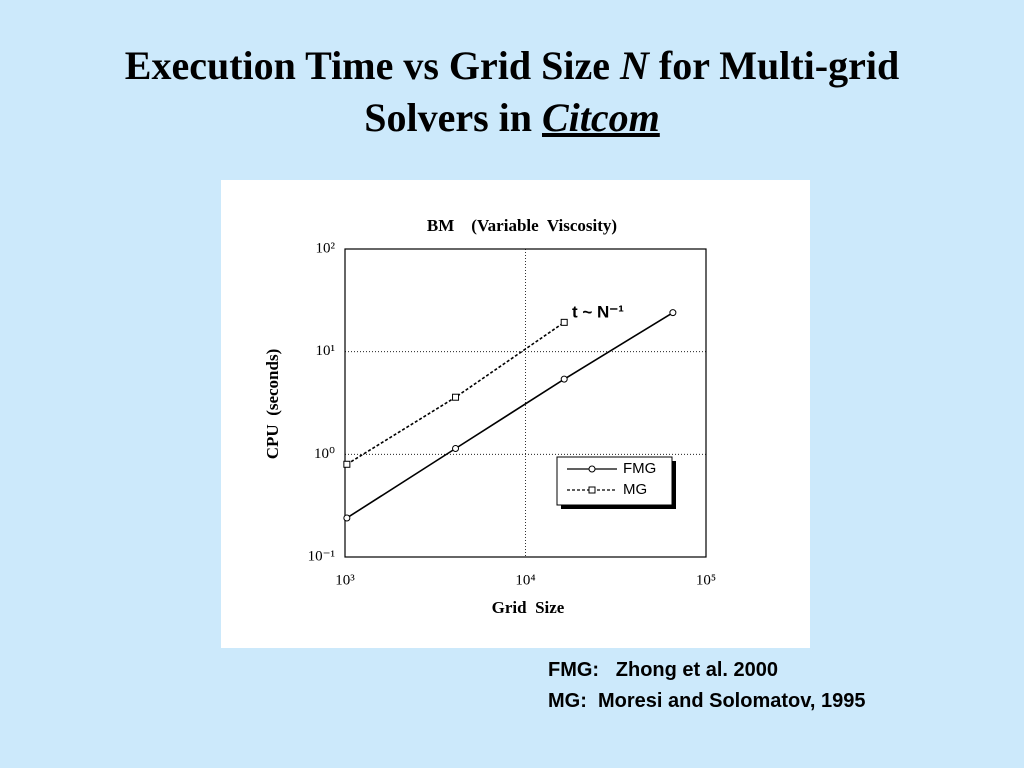 This screenshot has width=1024, height=768. Describe the element at coordinates (372, 65) in the screenshot. I see `title-text: Execution Time vs Grid Size` at that location.